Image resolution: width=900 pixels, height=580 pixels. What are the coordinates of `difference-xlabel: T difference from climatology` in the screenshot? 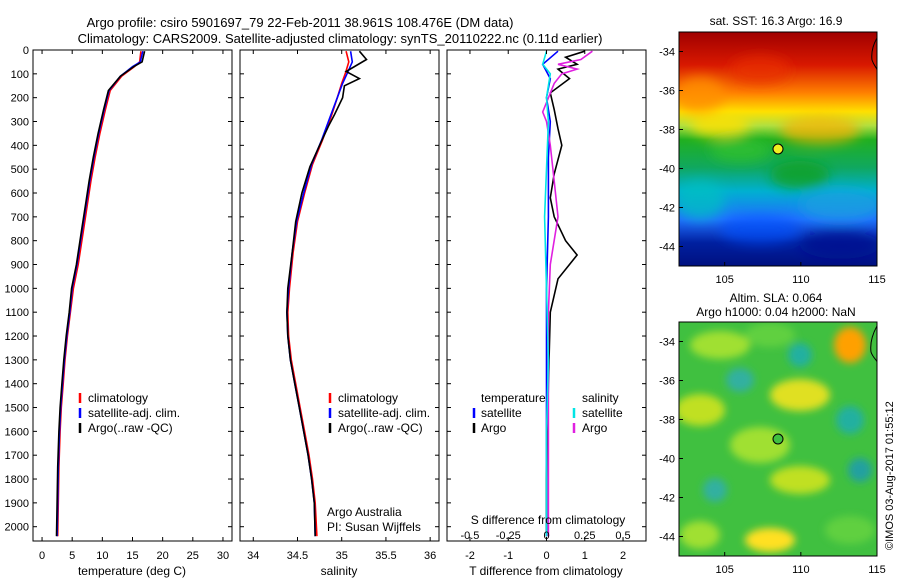 It's located at (546, 571).